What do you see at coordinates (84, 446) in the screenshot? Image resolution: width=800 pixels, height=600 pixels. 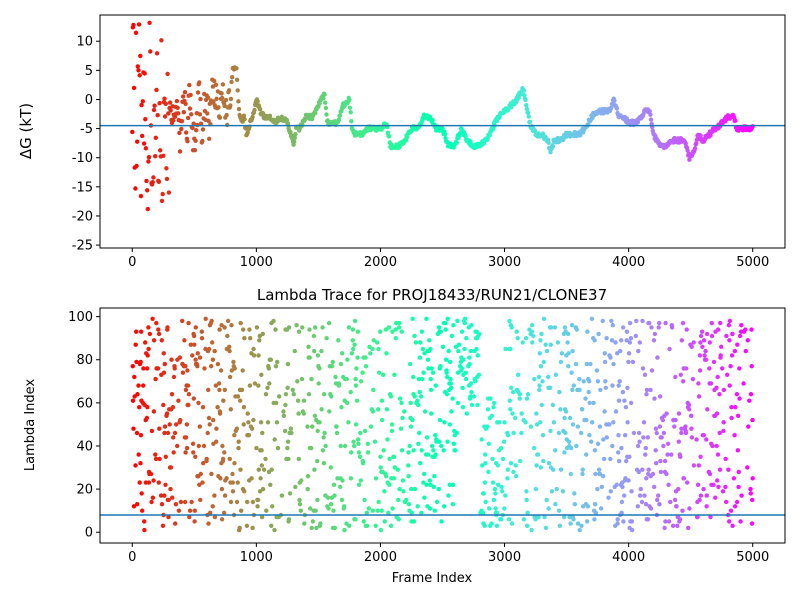 I see `lambda-y-tick-label: 40` at bounding box center [84, 446].